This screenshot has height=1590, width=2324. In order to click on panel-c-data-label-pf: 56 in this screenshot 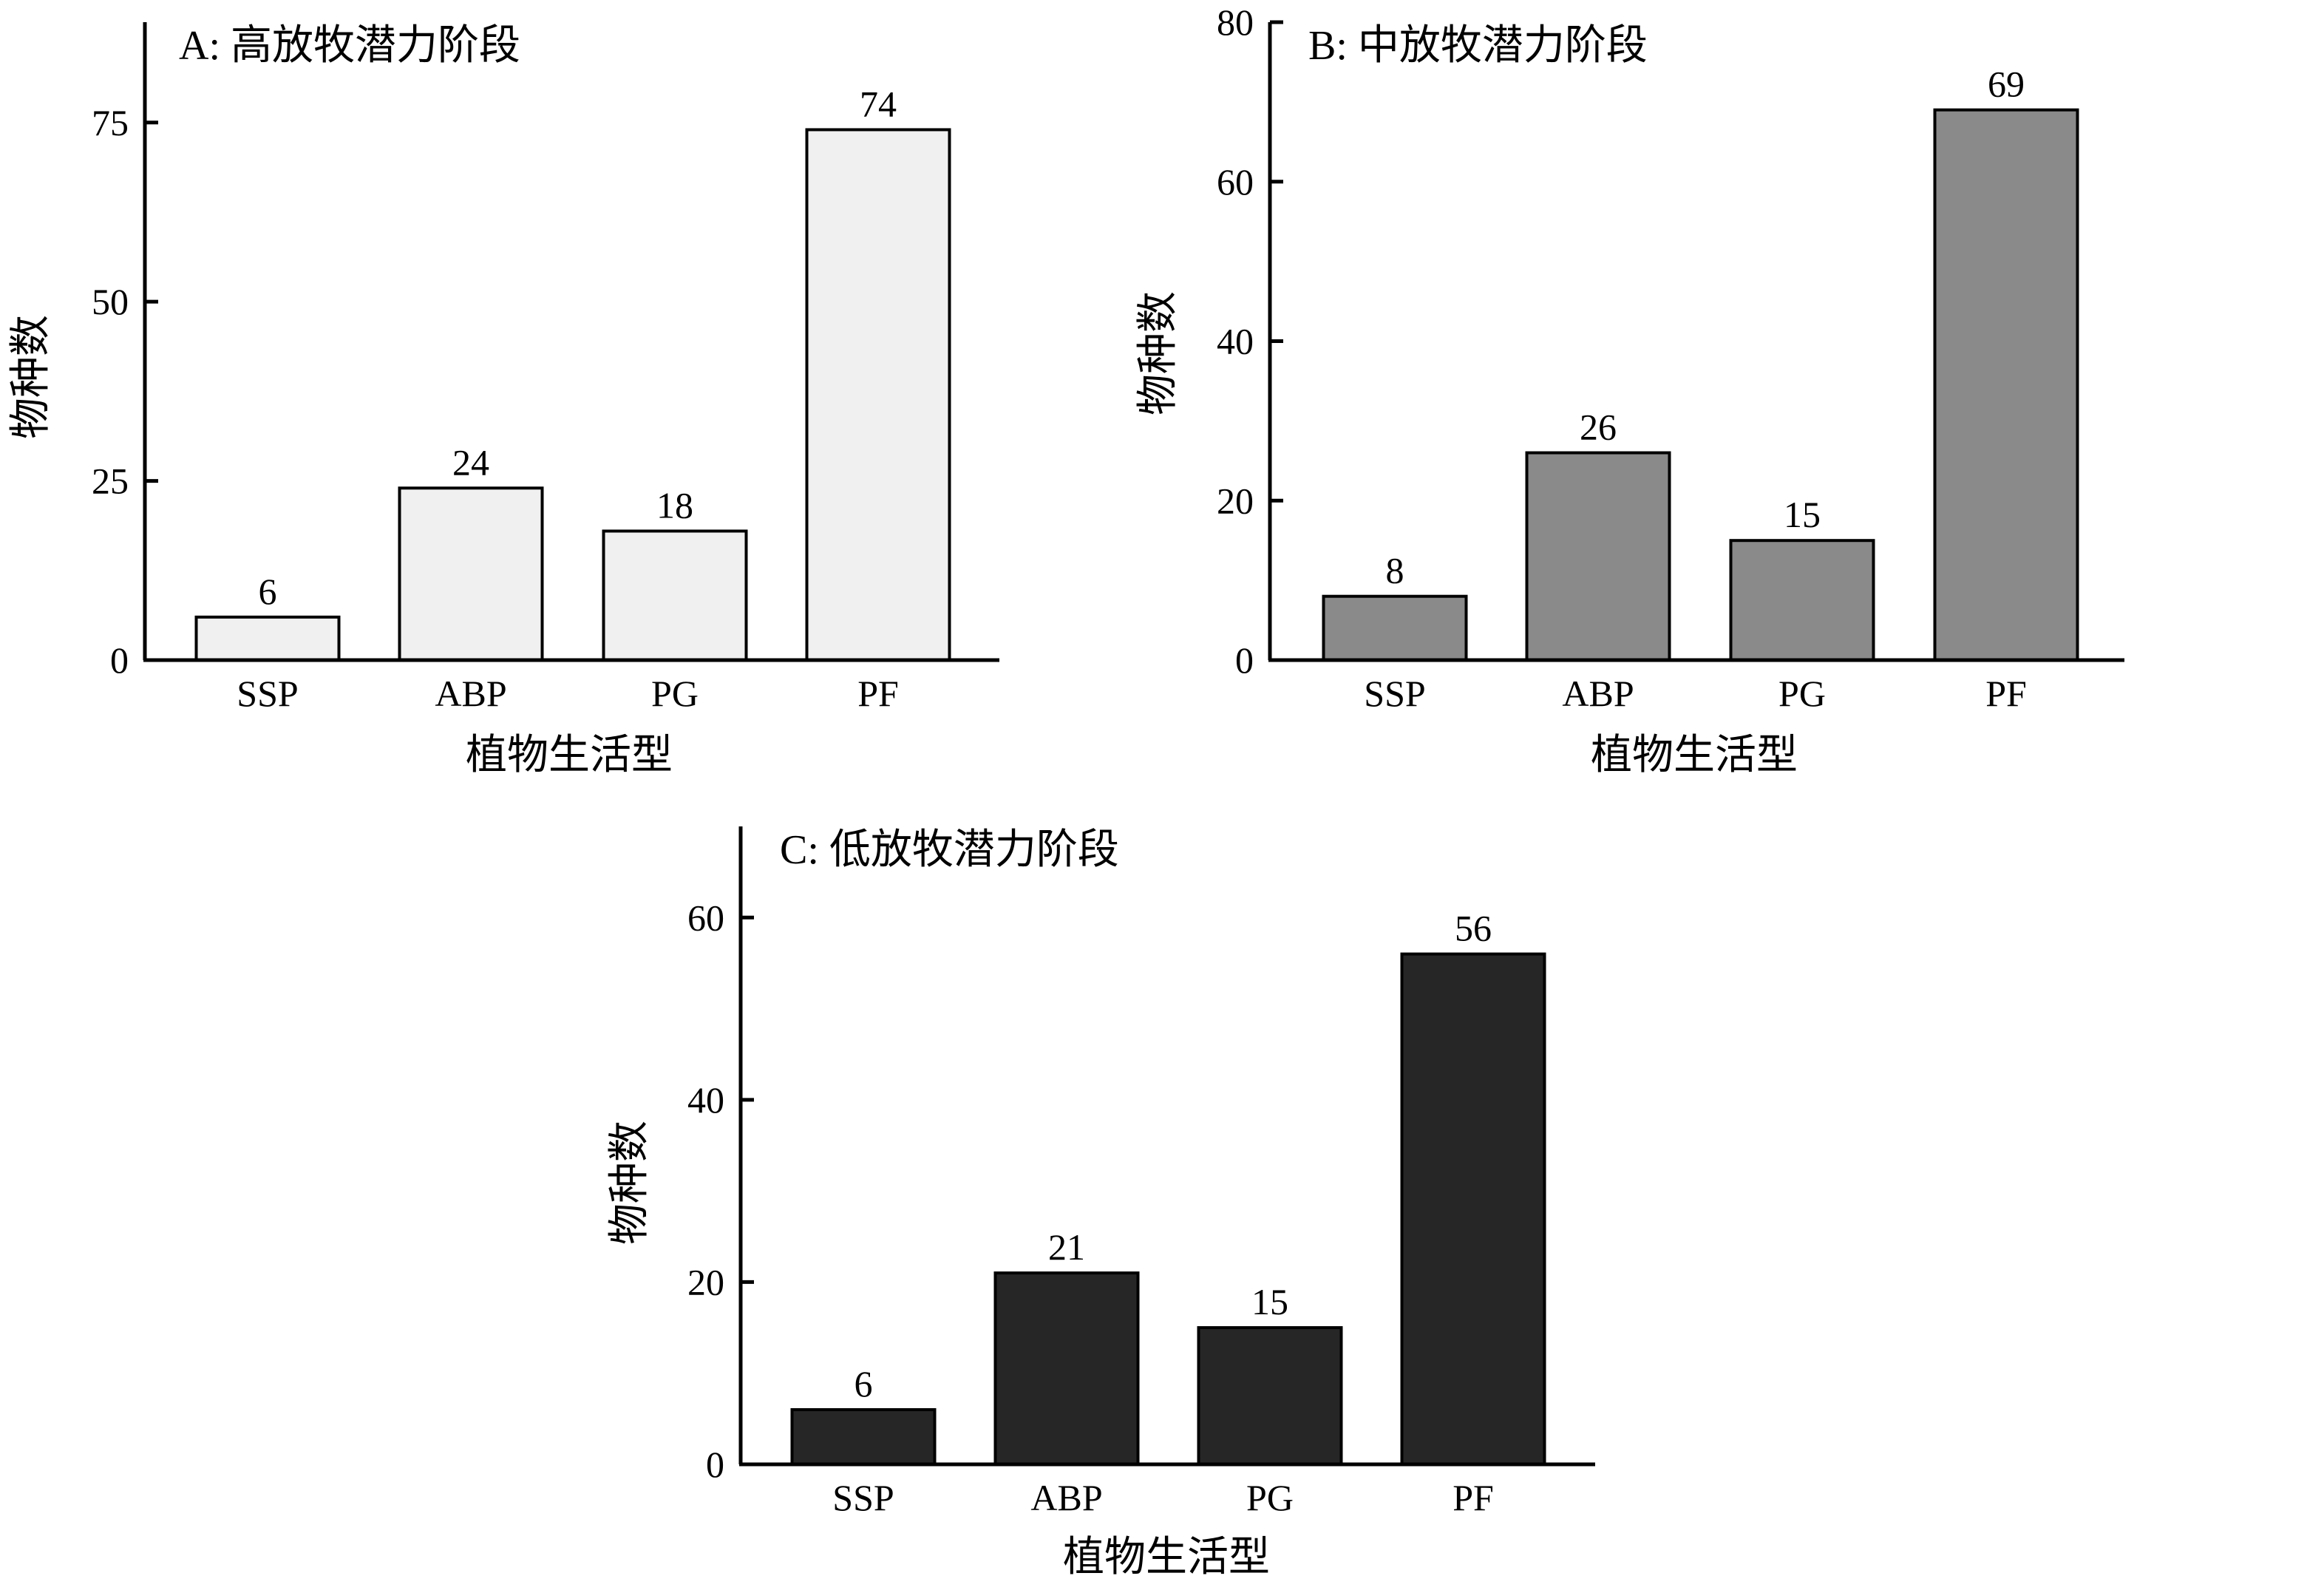, I will do `click(1474, 929)`.